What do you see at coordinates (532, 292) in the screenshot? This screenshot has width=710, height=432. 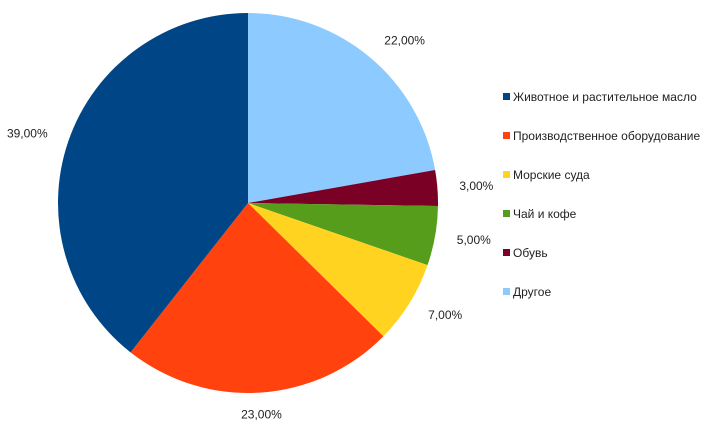 I see `legend-label-5: Другое` at bounding box center [532, 292].